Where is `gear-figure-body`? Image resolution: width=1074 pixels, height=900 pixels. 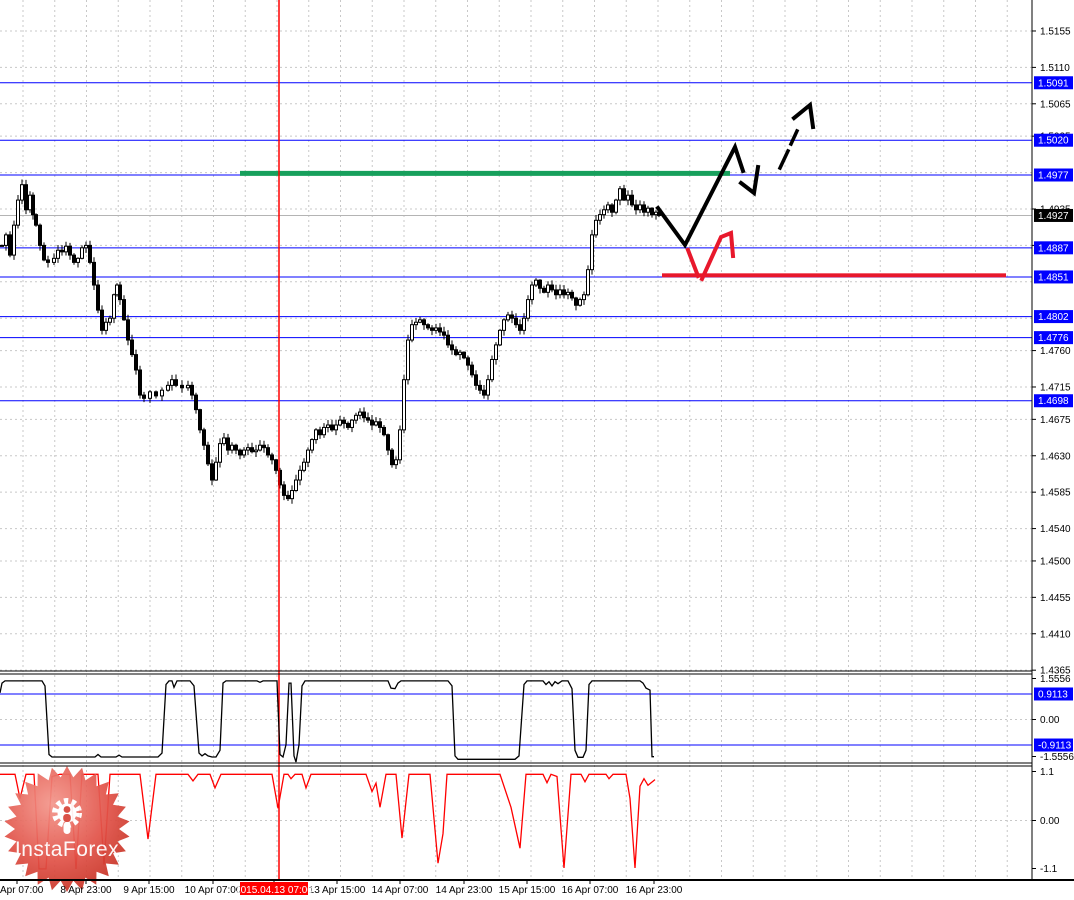
gear-figure-body is located at coordinates (67, 818).